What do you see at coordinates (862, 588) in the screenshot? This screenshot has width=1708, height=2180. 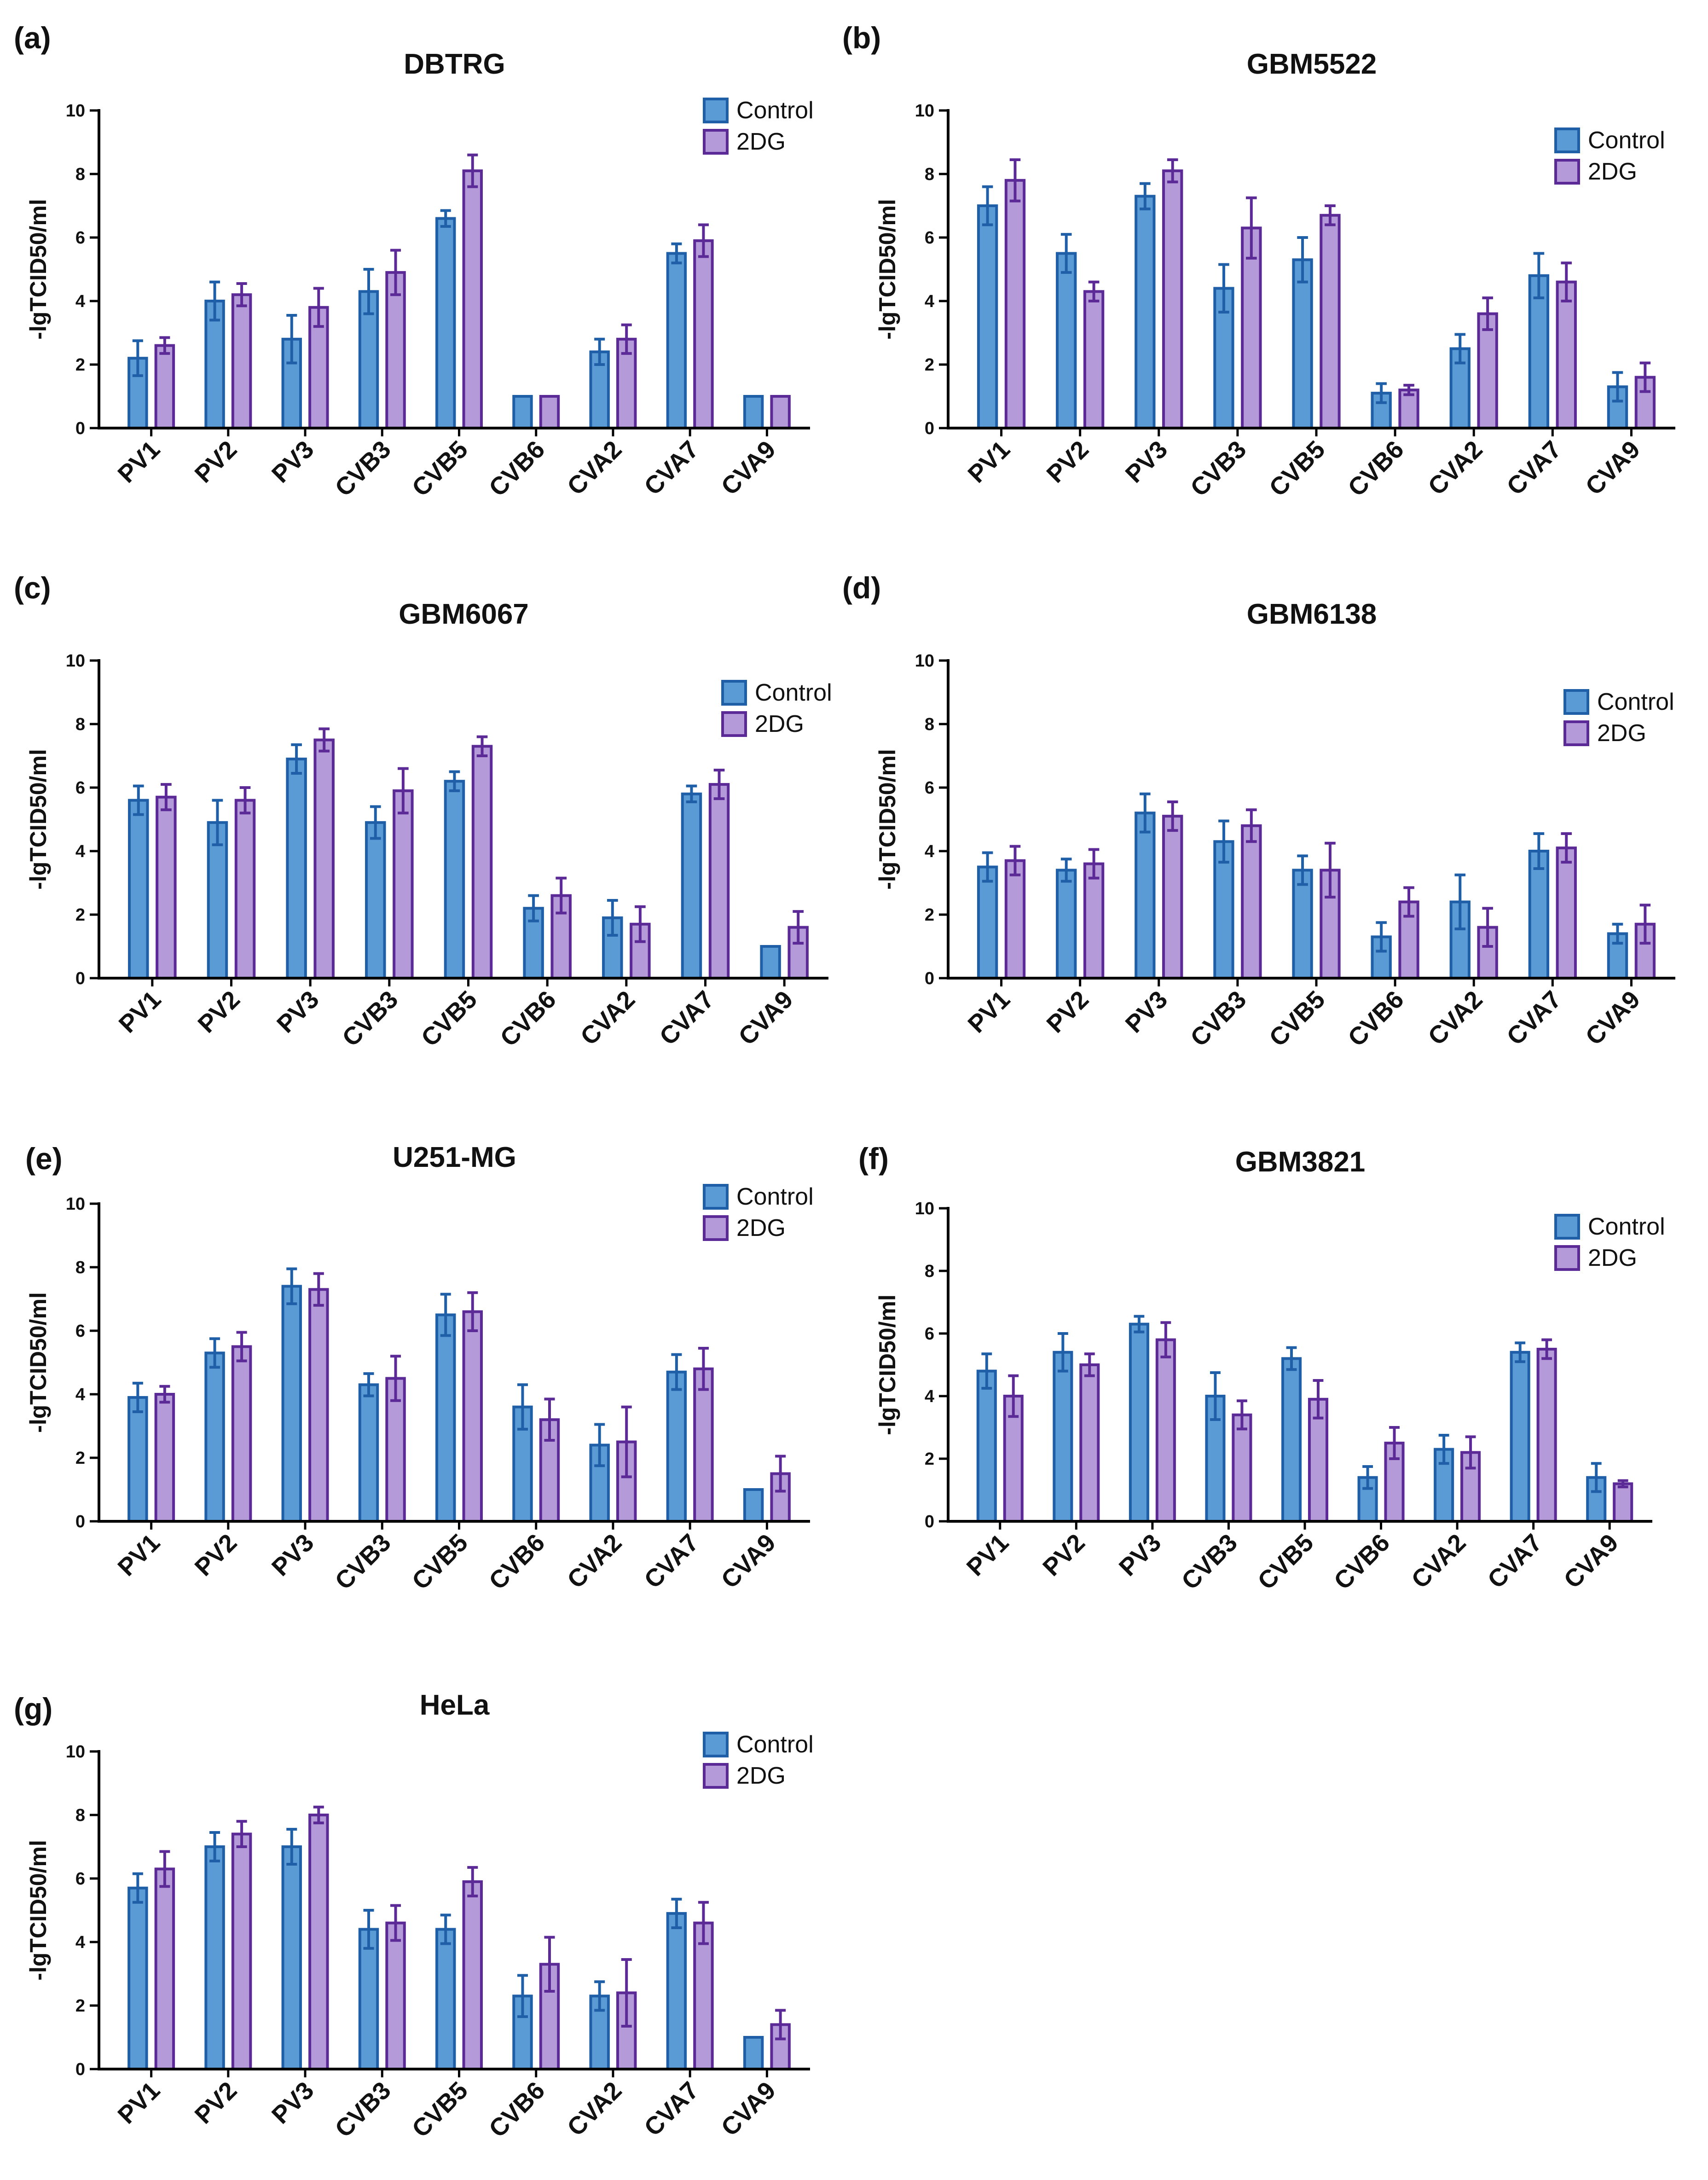 I see `panel-label: (d)` at bounding box center [862, 588].